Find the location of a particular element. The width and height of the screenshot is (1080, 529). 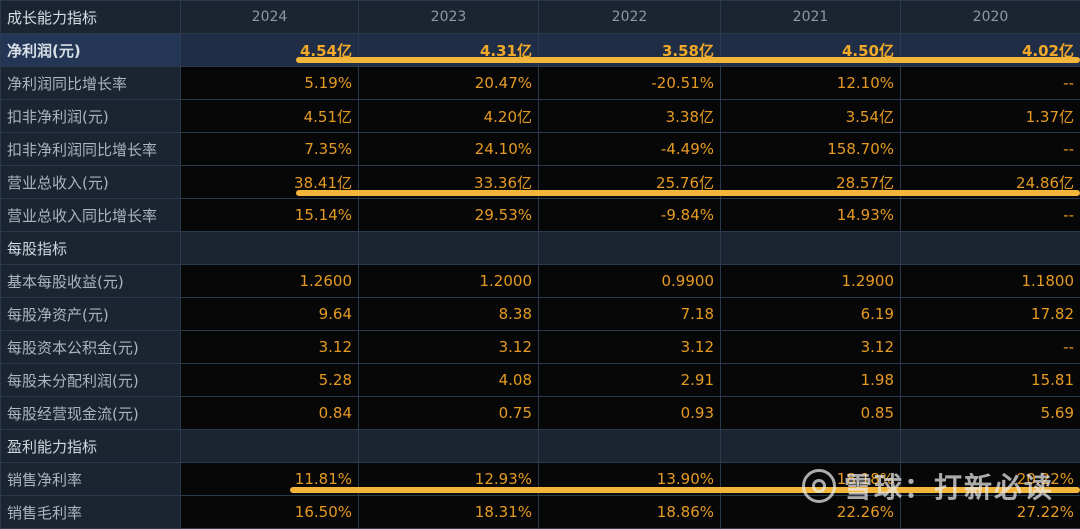

value-cell: 3.54亿 is located at coordinates (811, 116).